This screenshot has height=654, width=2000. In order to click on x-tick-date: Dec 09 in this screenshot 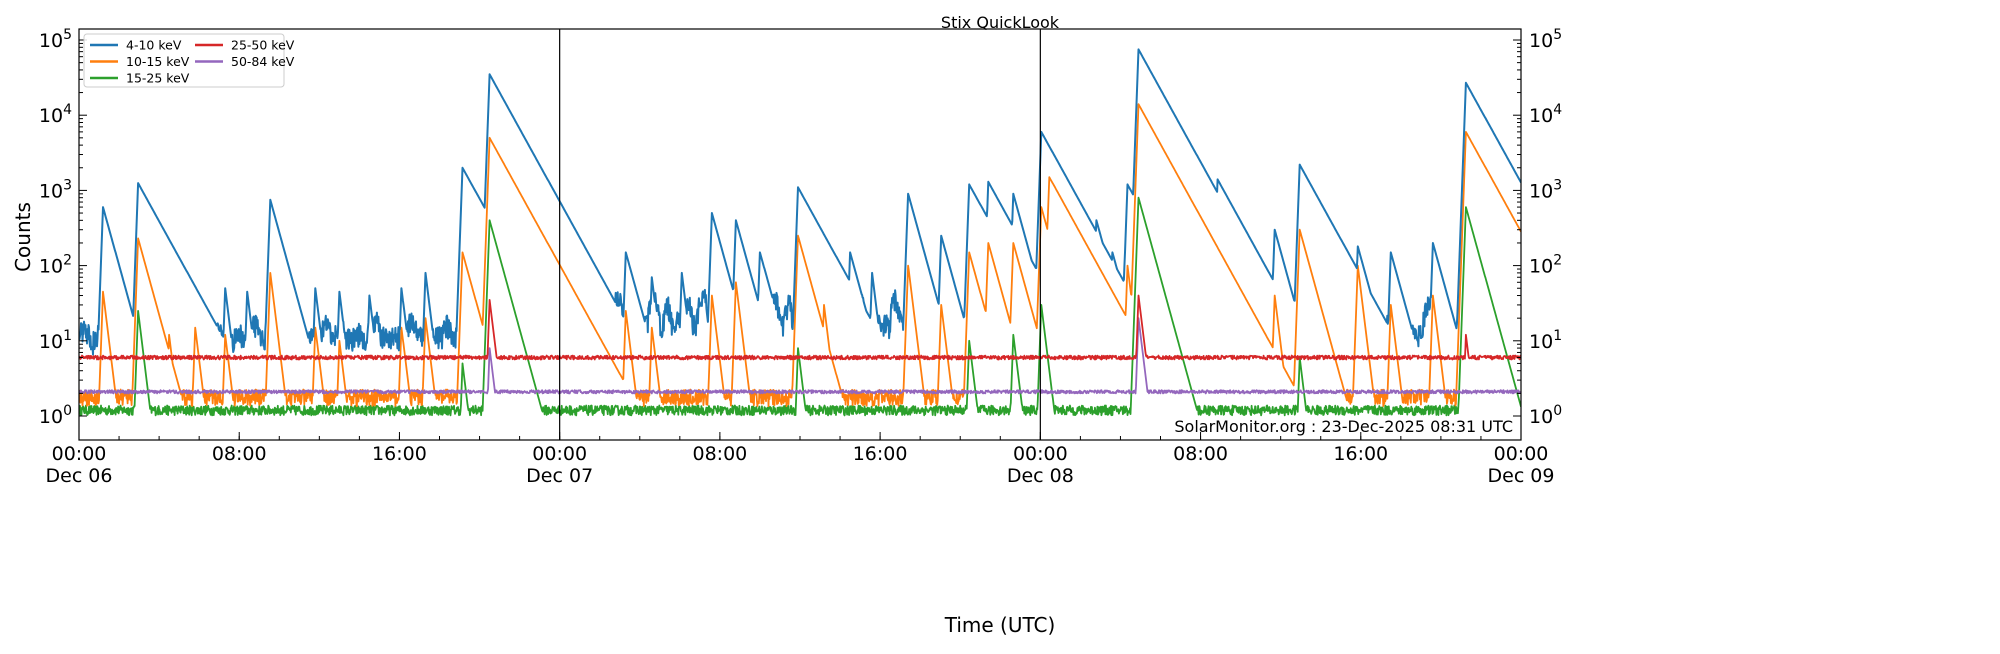, I will do `click(1521, 476)`.